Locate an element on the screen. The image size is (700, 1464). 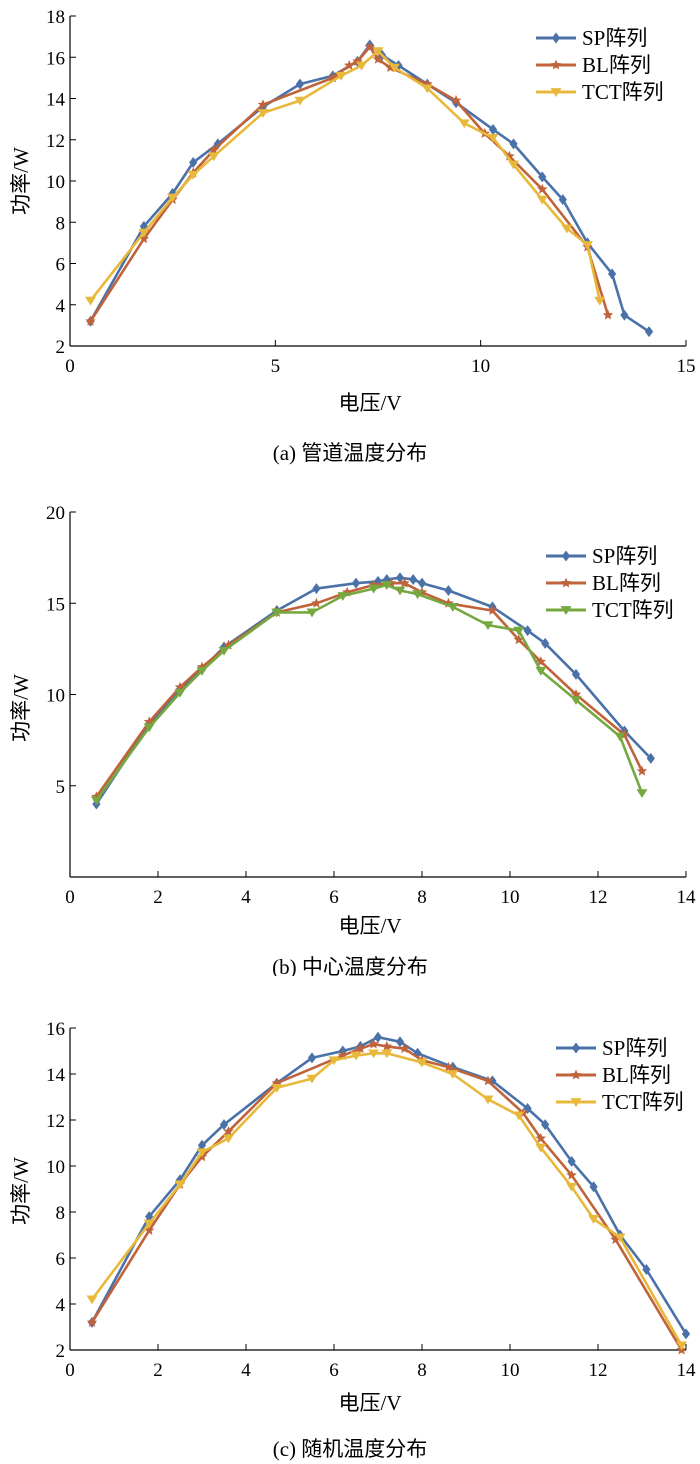
y-tick-label: 20 is located at coordinates (55, 513).